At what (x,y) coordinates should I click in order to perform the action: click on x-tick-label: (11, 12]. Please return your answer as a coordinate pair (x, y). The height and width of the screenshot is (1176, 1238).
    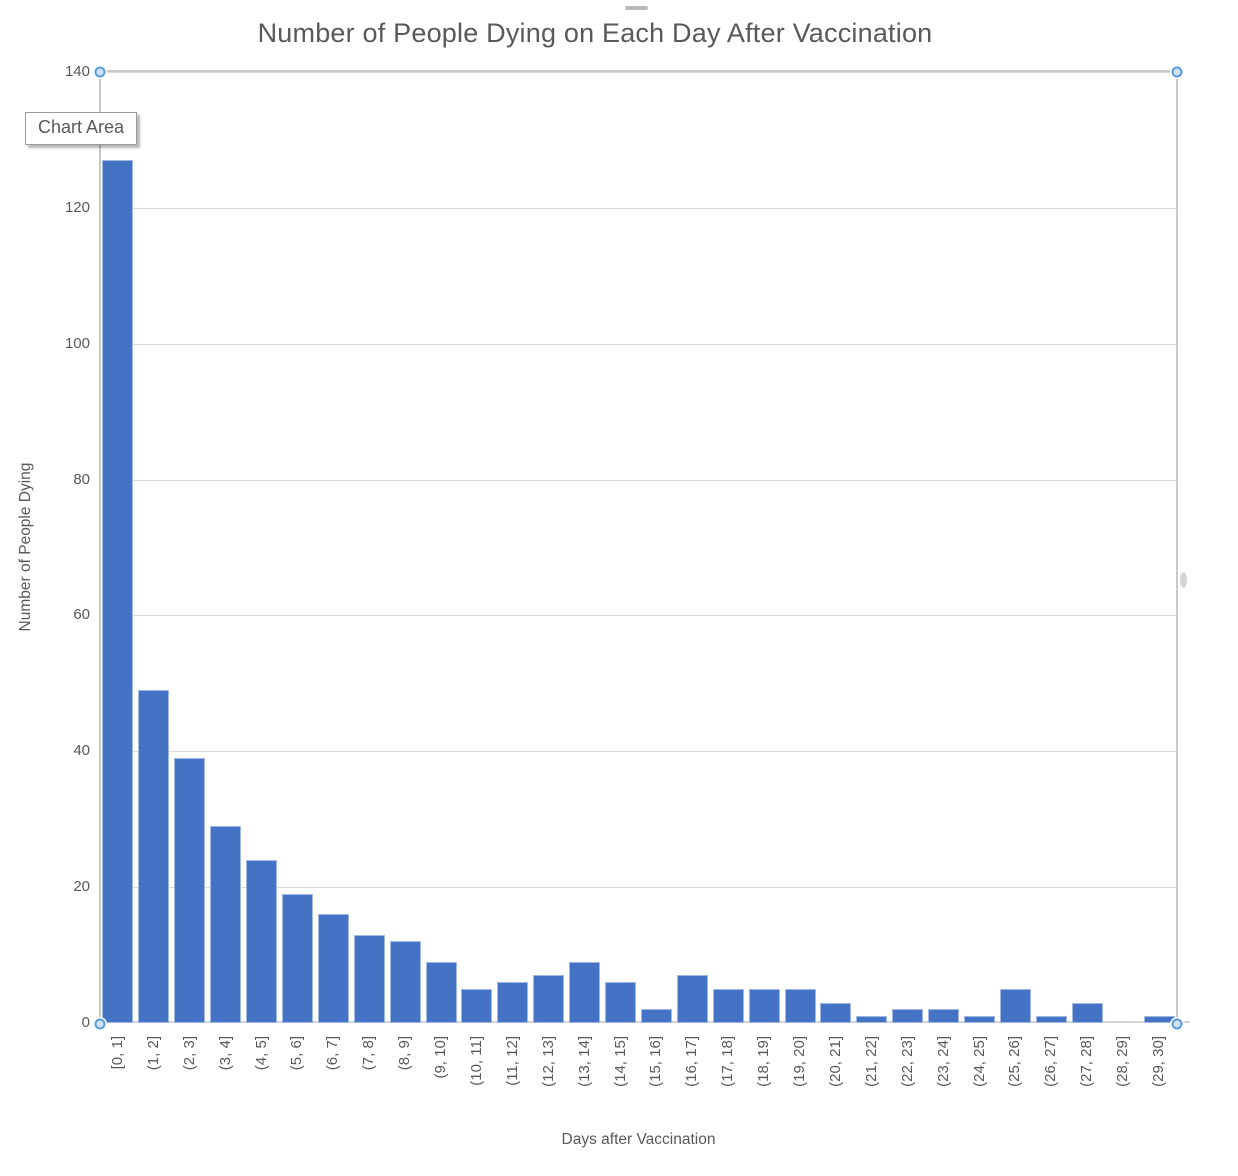
    Looking at the image, I should click on (512, 1061).